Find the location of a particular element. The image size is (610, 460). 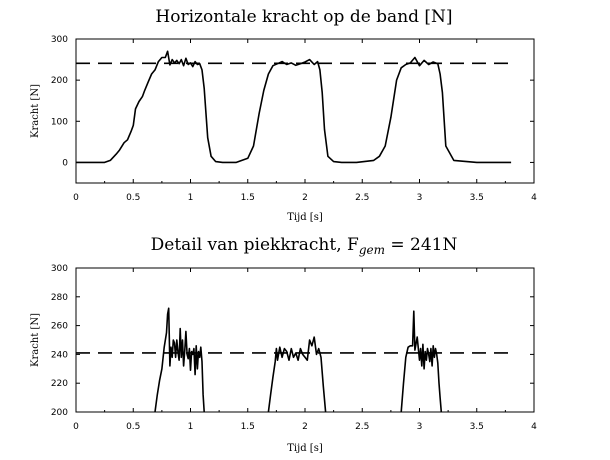

y-tick-label: 260 is located at coordinates (59, 327).